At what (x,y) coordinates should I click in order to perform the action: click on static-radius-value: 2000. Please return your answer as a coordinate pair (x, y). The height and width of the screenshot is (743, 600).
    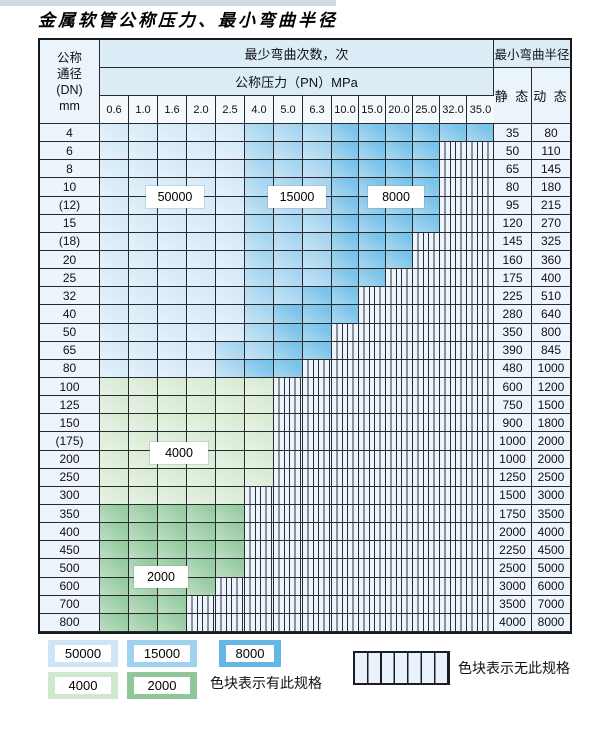
    Looking at the image, I should click on (513, 532).